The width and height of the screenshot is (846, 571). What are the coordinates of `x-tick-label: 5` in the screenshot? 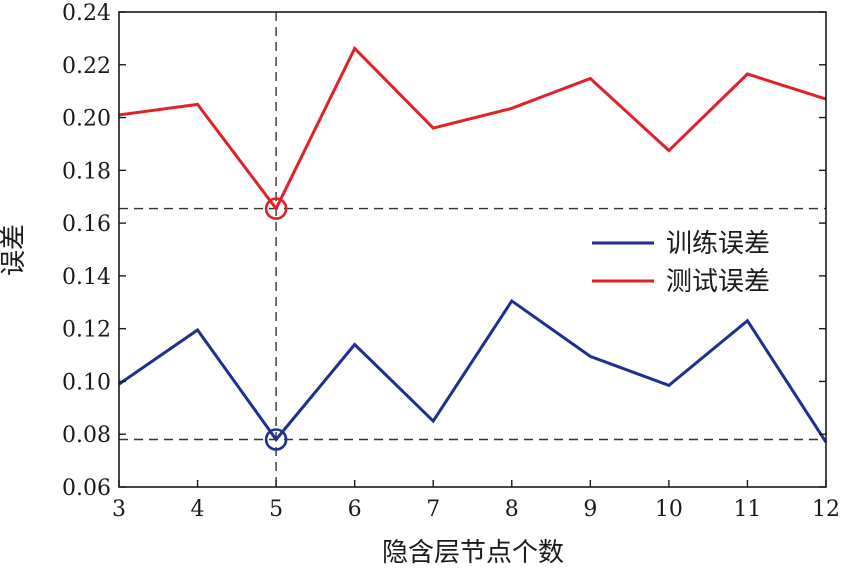 It's located at (276, 509).